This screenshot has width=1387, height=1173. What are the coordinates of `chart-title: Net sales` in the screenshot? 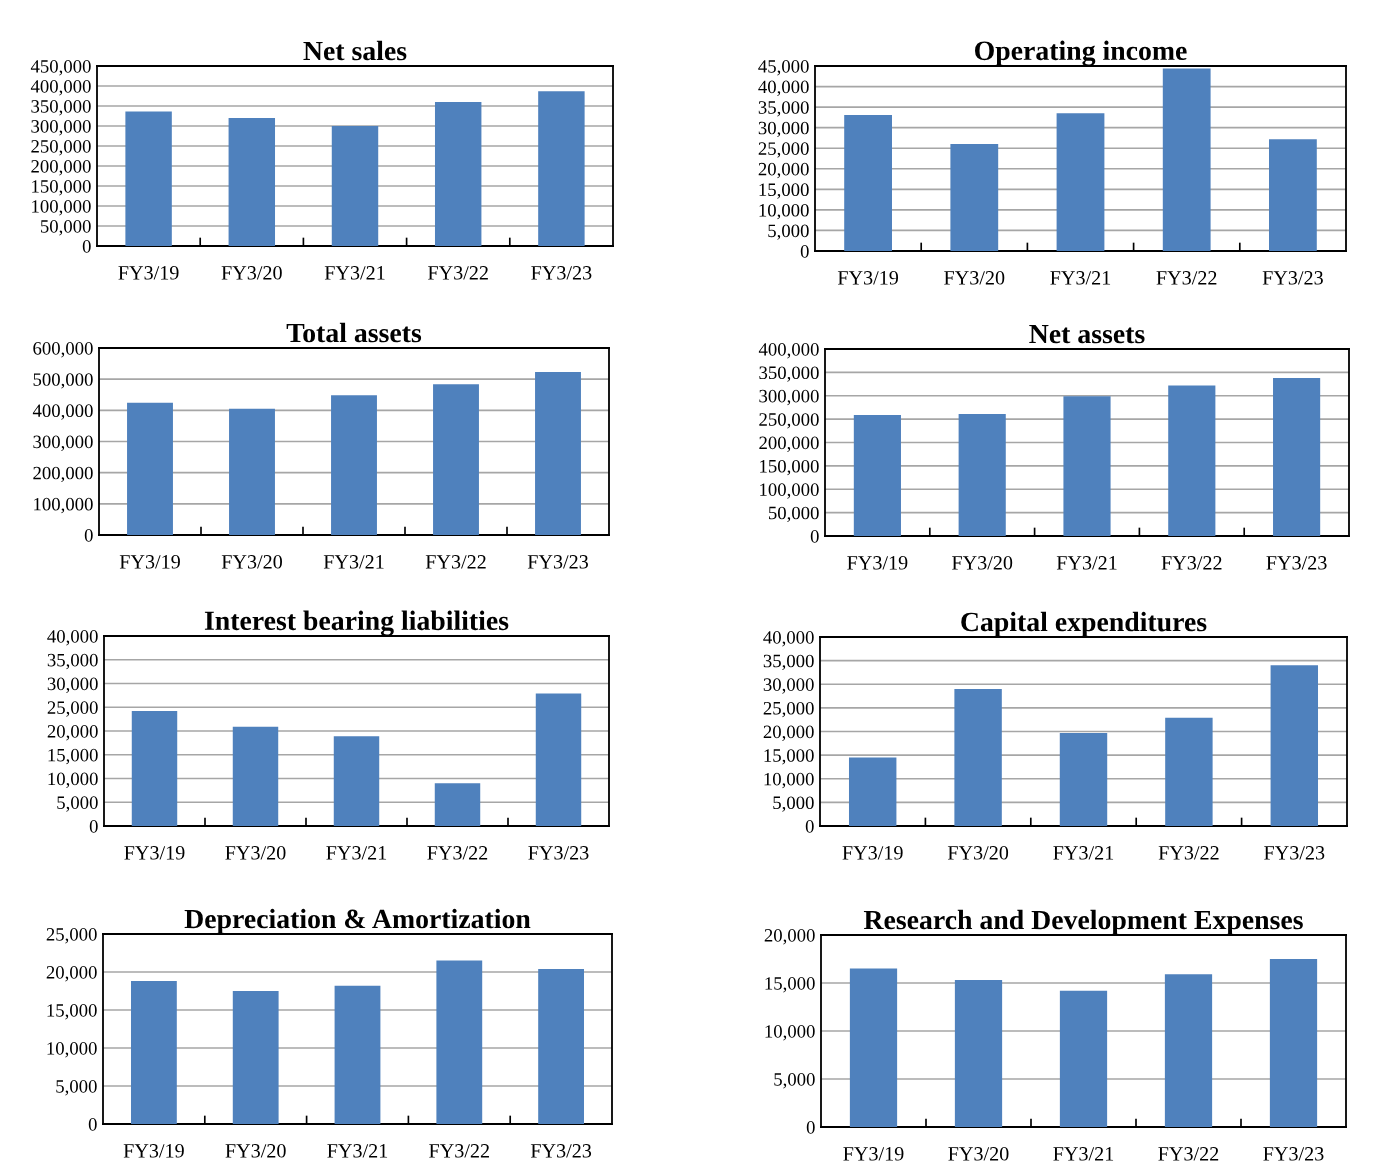 It's located at (355, 50).